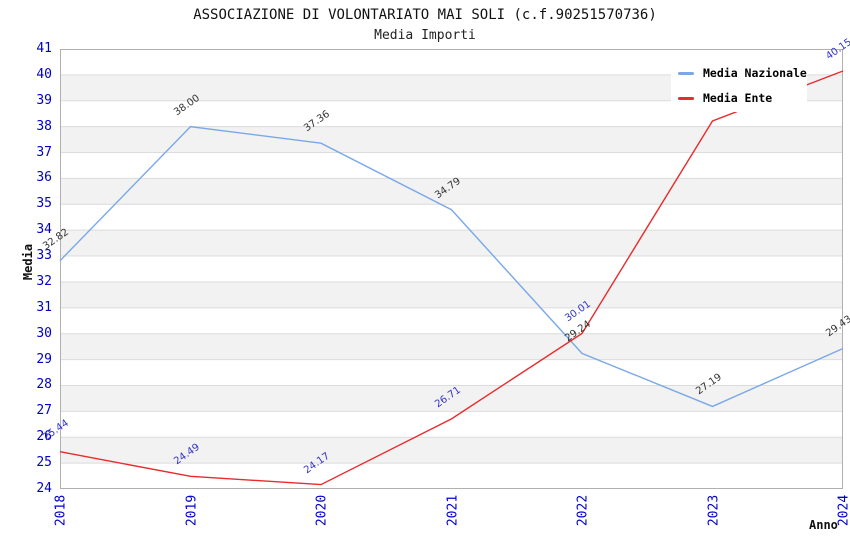  What do you see at coordinates (44, 74) in the screenshot?
I see `y-tick-label: 40` at bounding box center [44, 74].